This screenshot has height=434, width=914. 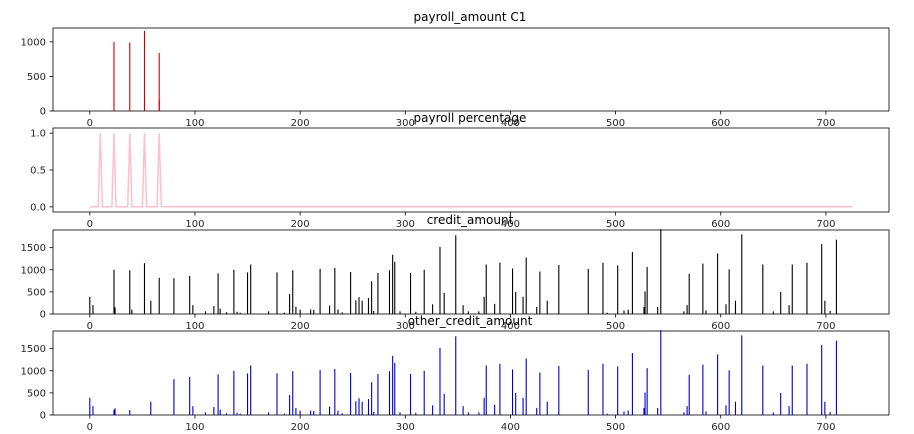 What do you see at coordinates (38, 171) in the screenshot?
I see `y-tick-label: 0.5` at bounding box center [38, 171].